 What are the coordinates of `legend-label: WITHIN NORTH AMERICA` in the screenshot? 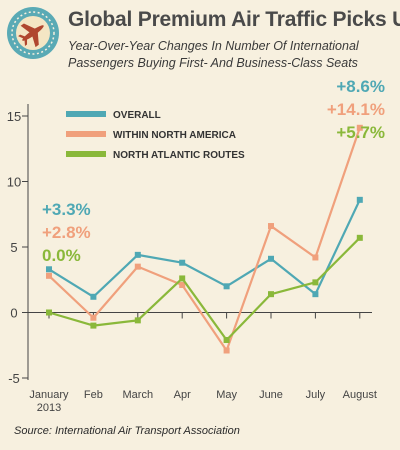 It's located at (174, 135).